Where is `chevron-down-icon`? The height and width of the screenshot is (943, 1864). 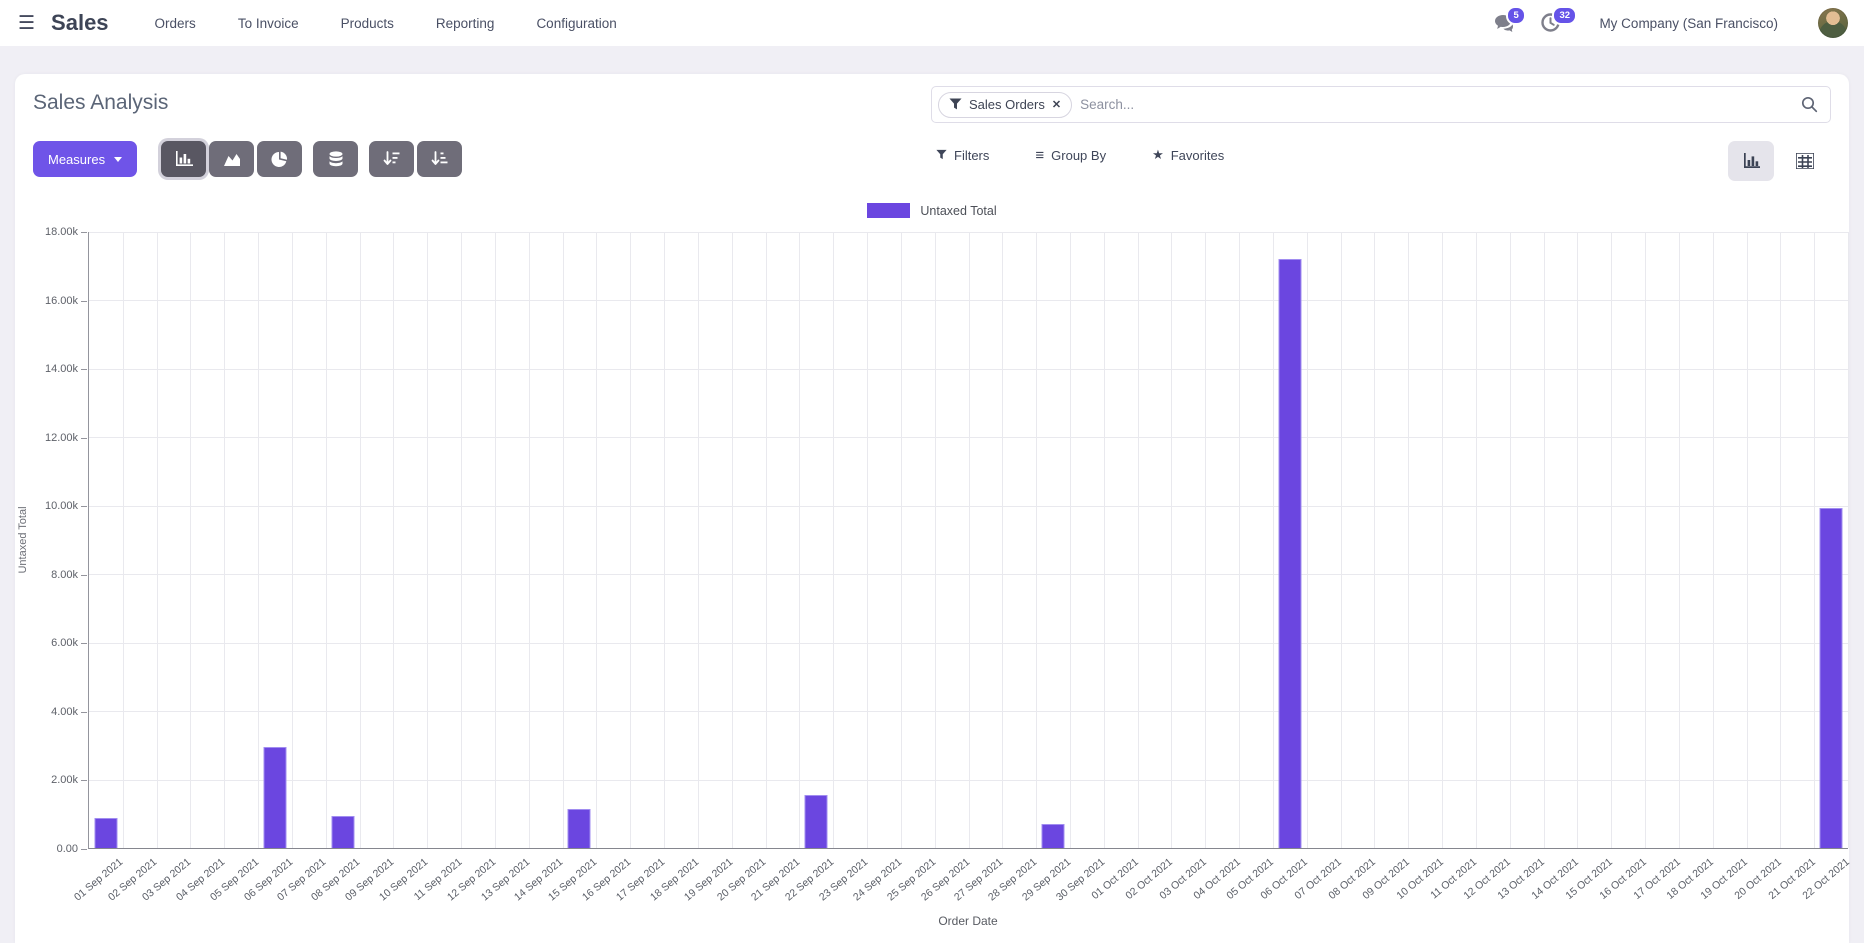 chevron-down-icon is located at coordinates (118, 159).